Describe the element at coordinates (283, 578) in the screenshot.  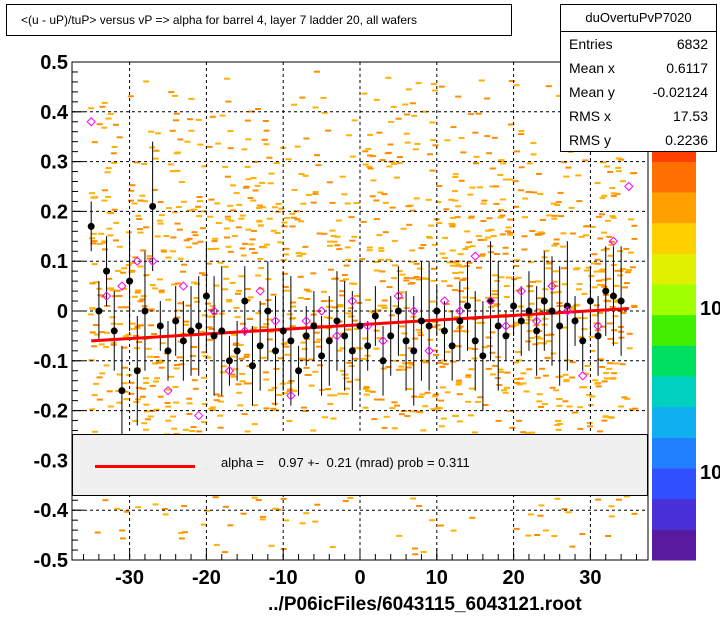
I see `x-tick-label: -10` at that location.